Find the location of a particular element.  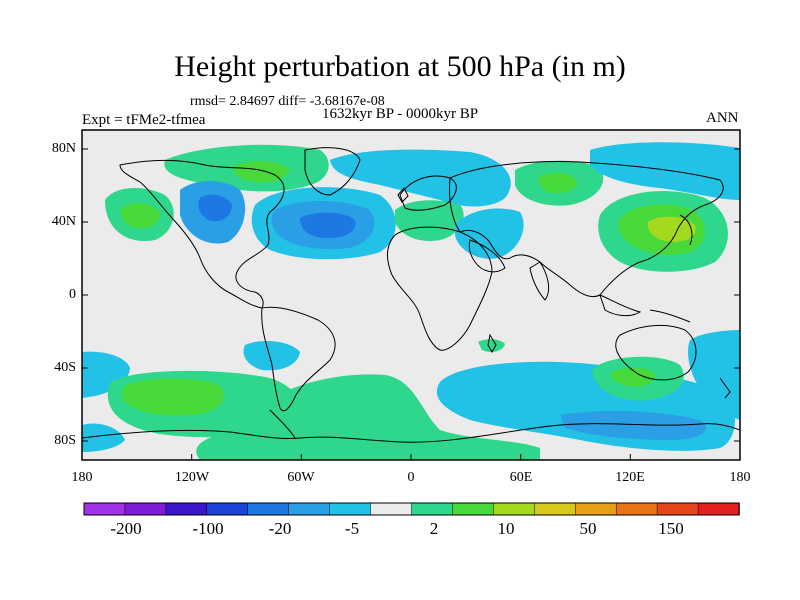

lon-label-180e: 180 is located at coordinates (740, 477).